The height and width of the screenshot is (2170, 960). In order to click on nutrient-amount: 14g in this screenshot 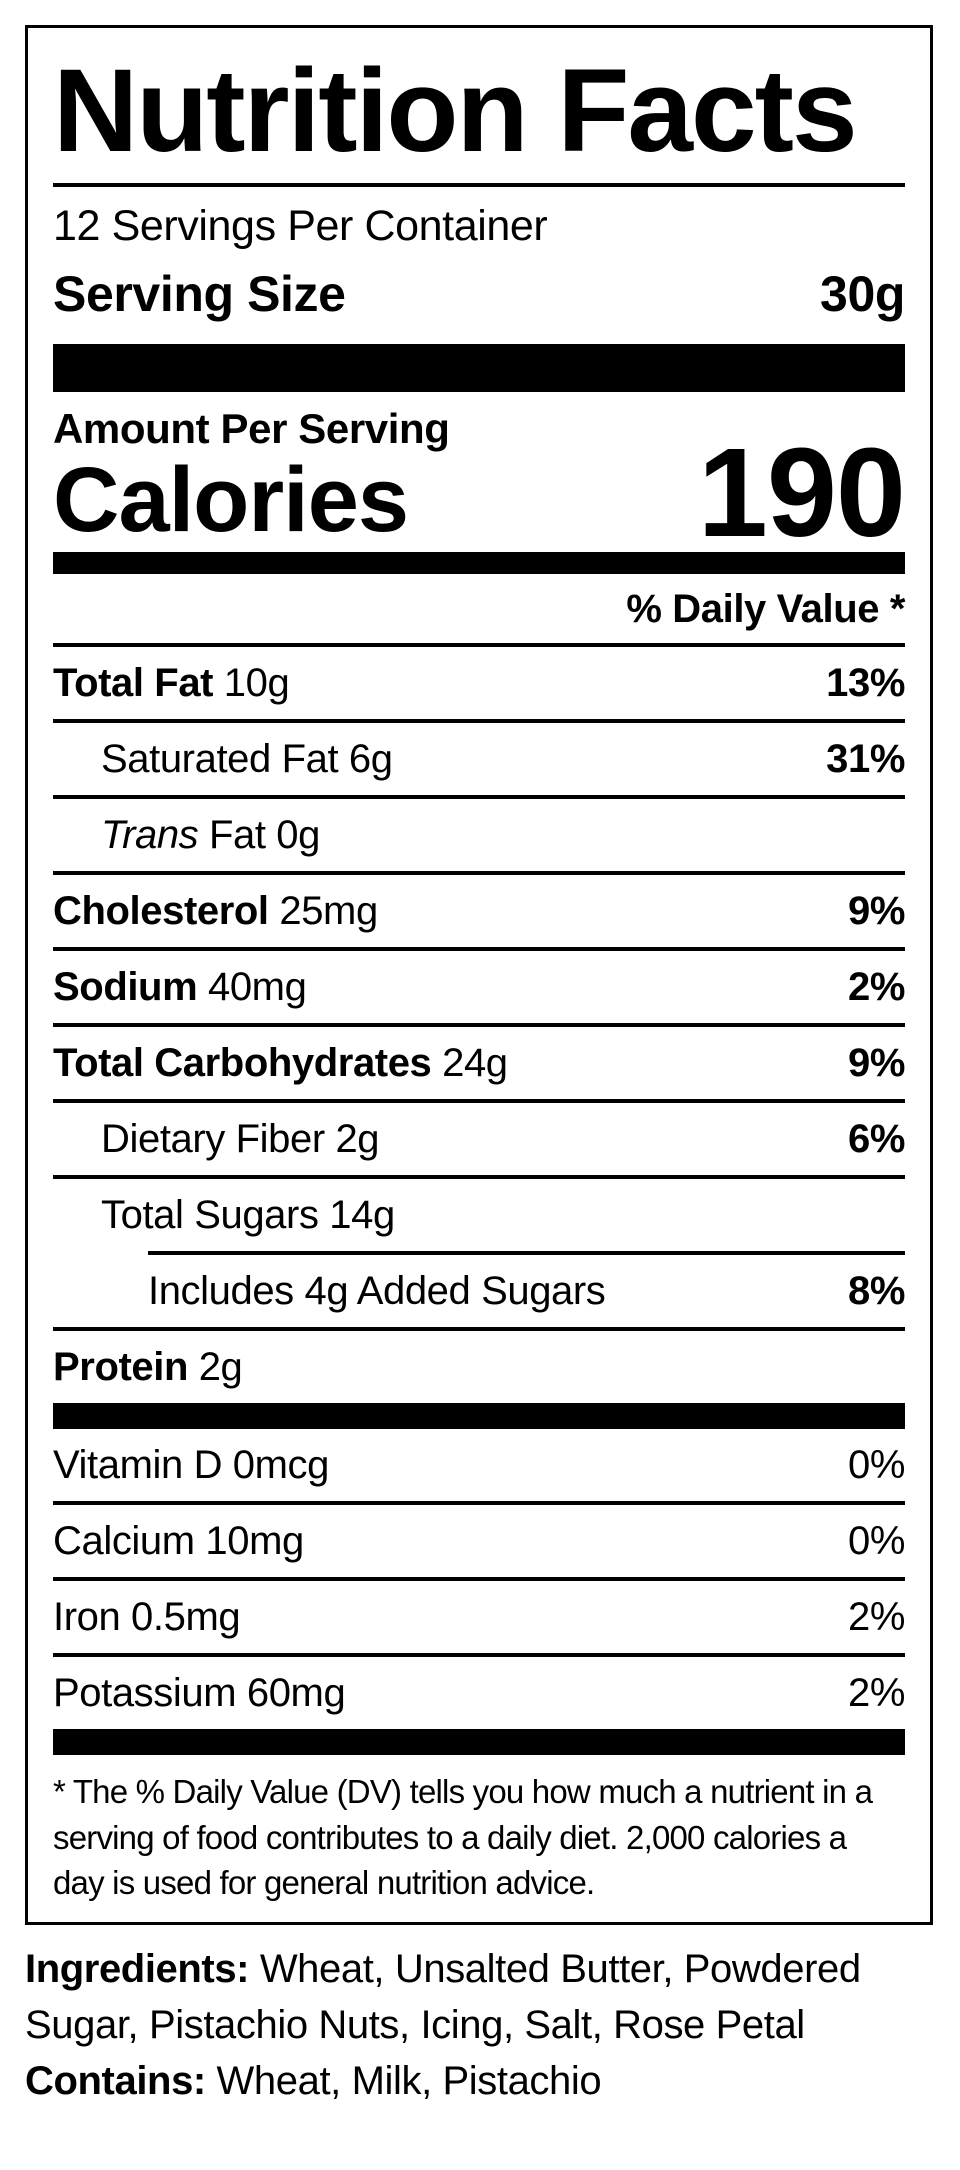, I will do `click(356, 1215)`.